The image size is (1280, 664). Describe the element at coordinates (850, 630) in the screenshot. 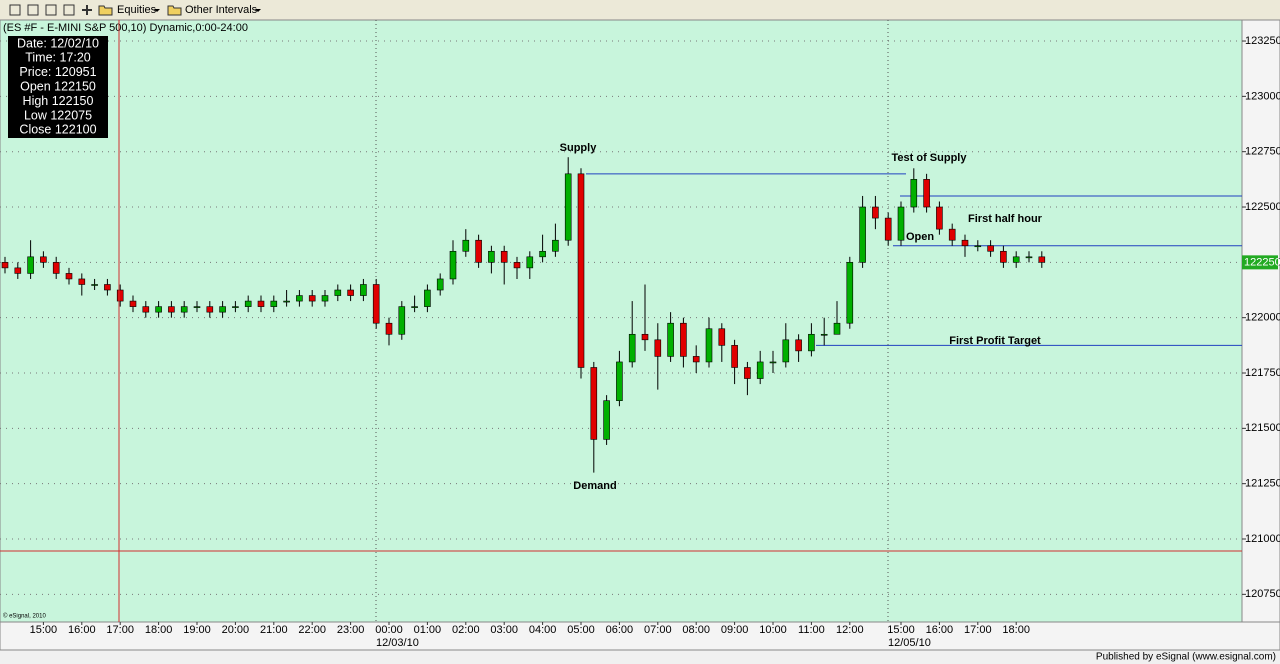

I see `x-tick-label: 12:00` at that location.